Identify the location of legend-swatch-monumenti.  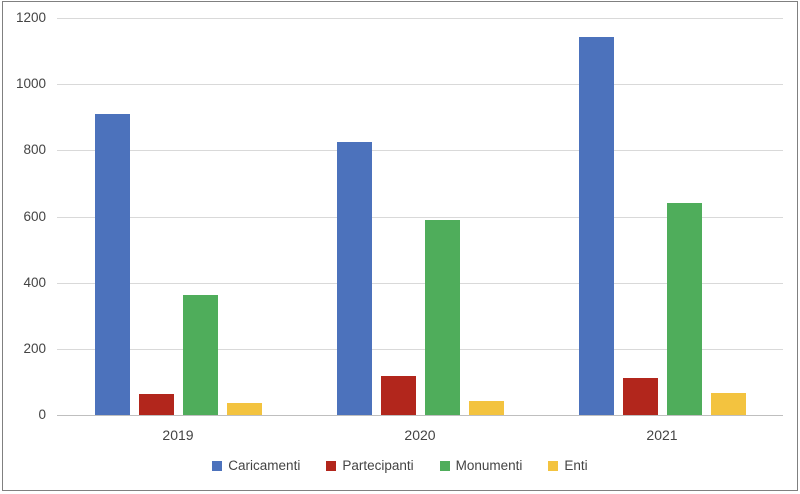
(444, 465).